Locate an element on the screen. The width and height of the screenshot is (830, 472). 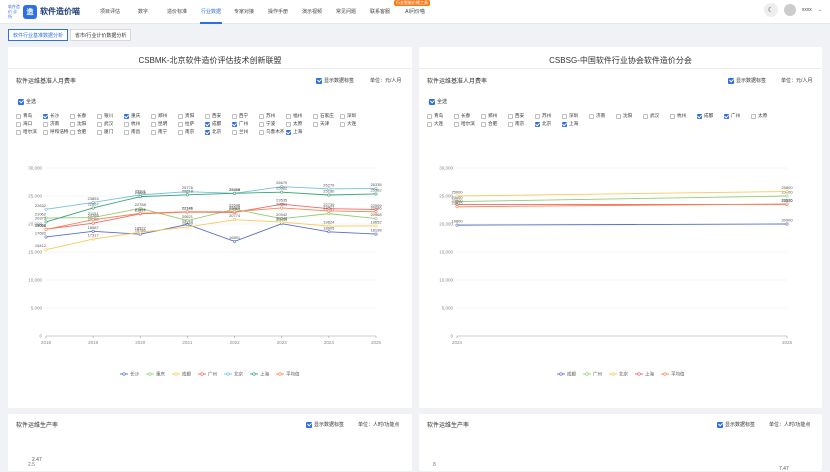
city-checkbox-1: 长春 is located at coordinates (467, 116).